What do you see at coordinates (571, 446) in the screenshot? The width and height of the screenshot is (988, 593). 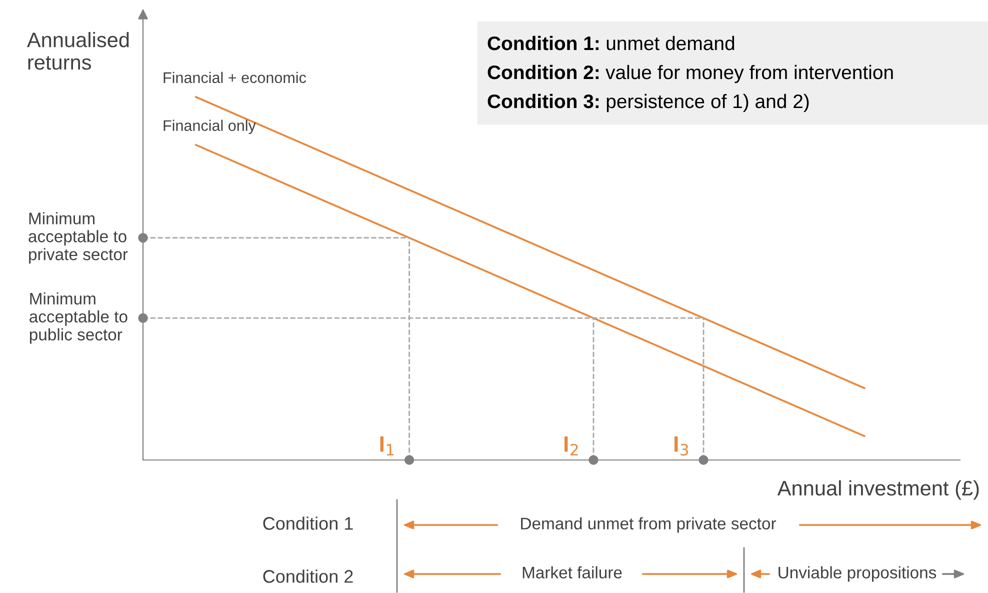 I see `annotation: I$_{2}$` at bounding box center [571, 446].